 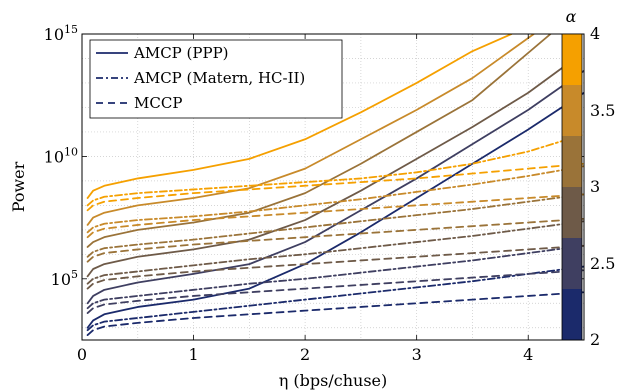 What do you see at coordinates (219, 78) in the screenshot?
I see `legend-label-matern: AMCP (Matern, HC-II)` at bounding box center [219, 78].